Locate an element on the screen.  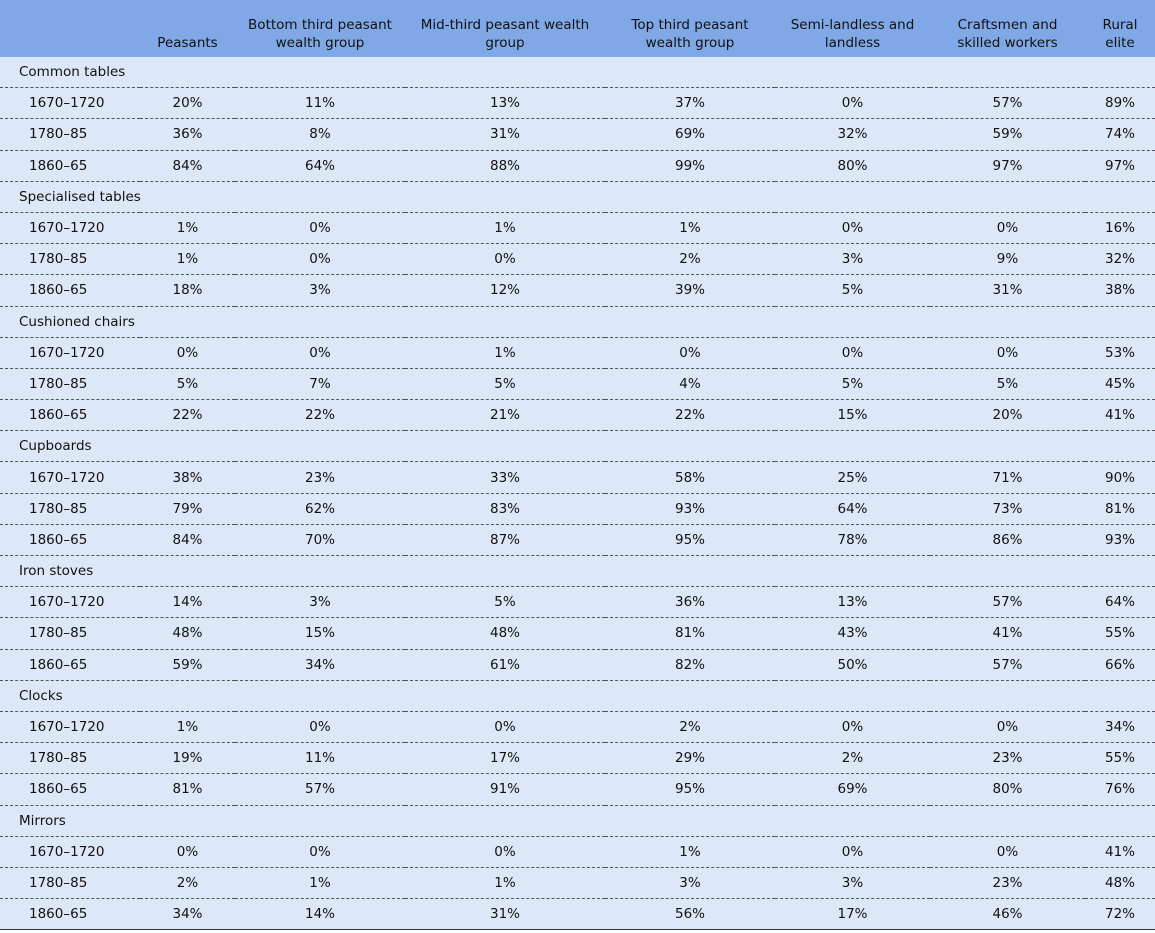
data-row: 1780–85 36% 8% 31% 69% 32% 59% 74% is located at coordinates (577, 134).